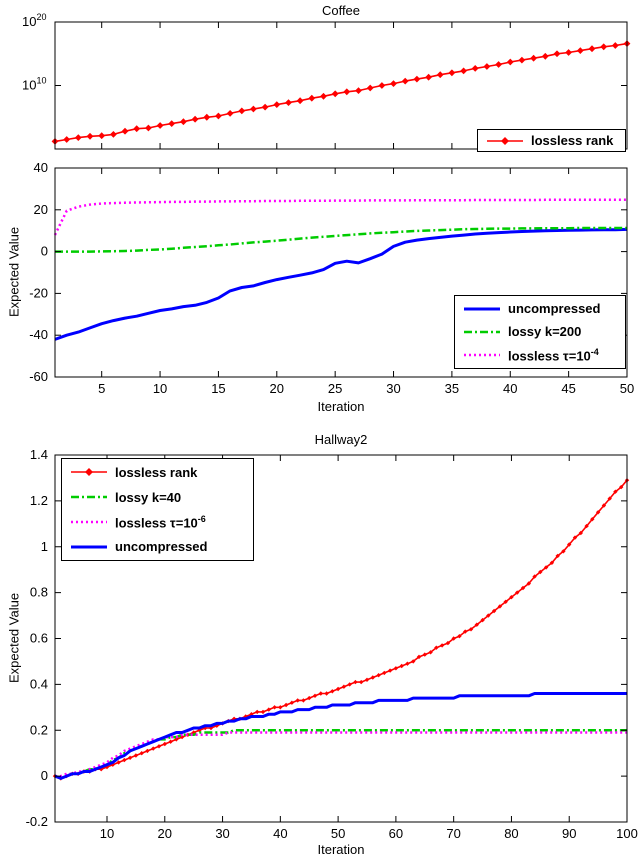 The image size is (640, 857). I want to click on y-tick-label: -60, so click(38, 376).